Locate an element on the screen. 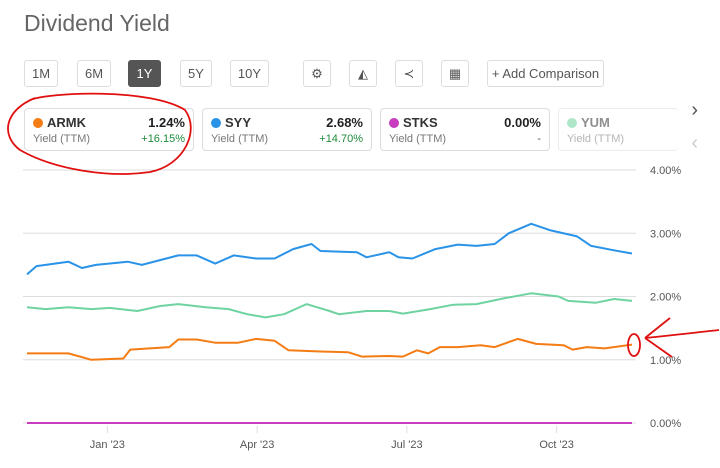  range-10y-button: 10Y is located at coordinates (249, 73).